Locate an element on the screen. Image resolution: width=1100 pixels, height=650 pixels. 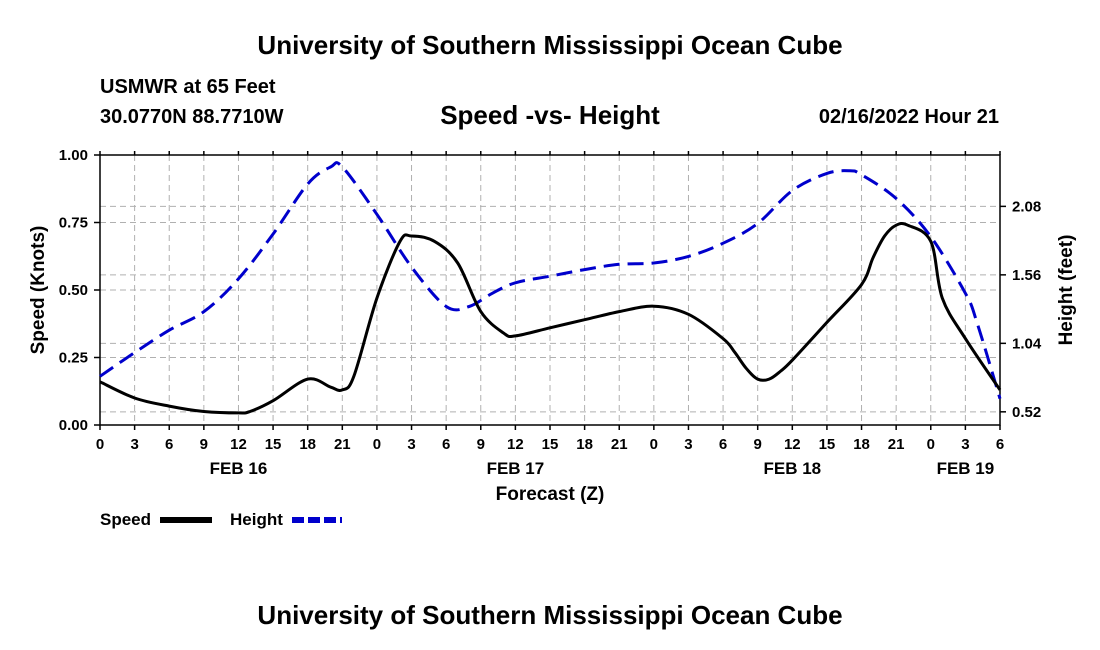
y2-axis-title: Height (feet) is located at coordinates (1066, 290).